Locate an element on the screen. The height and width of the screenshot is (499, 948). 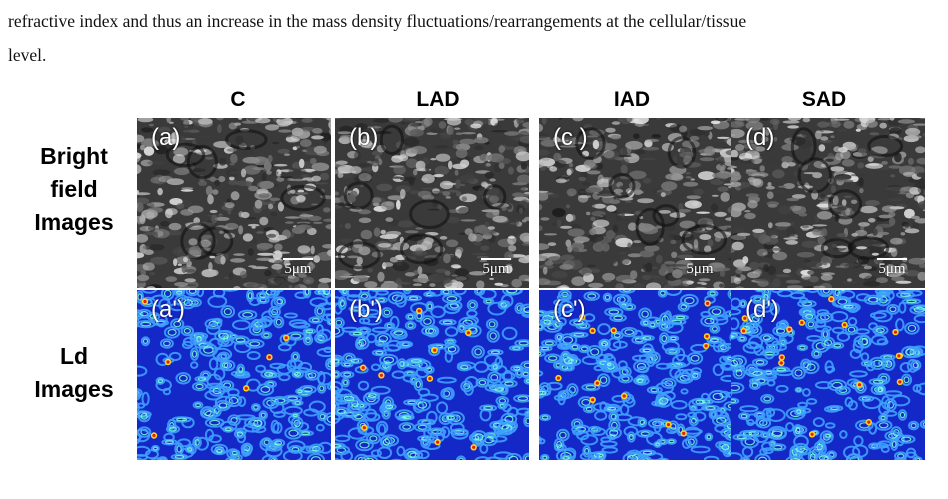
row-header-ld-line-1: Ld is located at coordinates (74, 356).